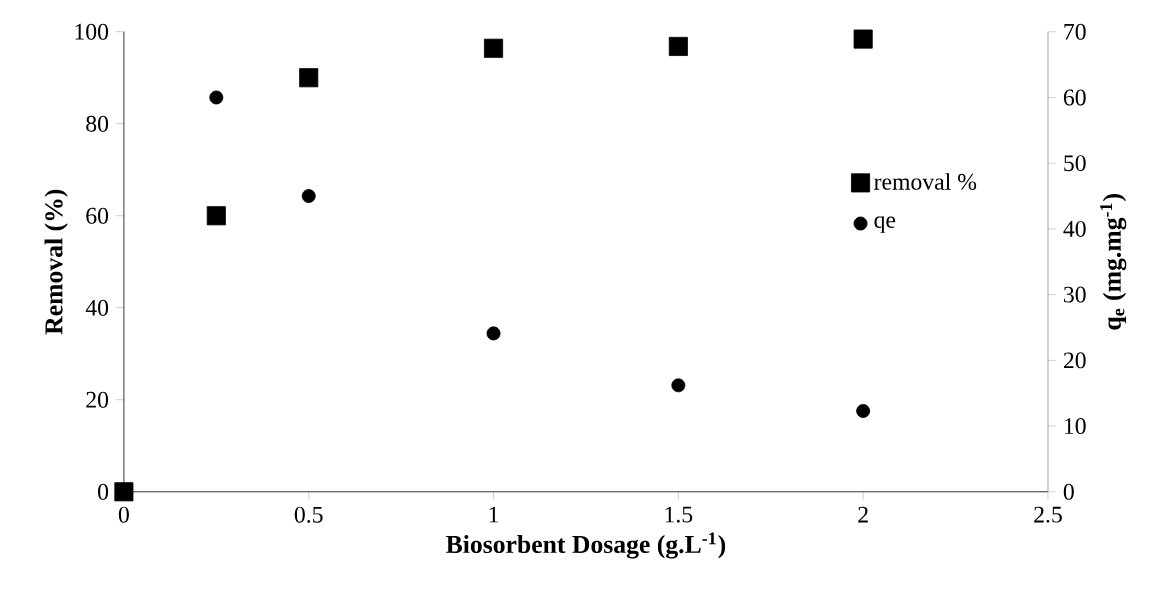  I want to click on y2-tick-label: 60, so click(1074, 97).